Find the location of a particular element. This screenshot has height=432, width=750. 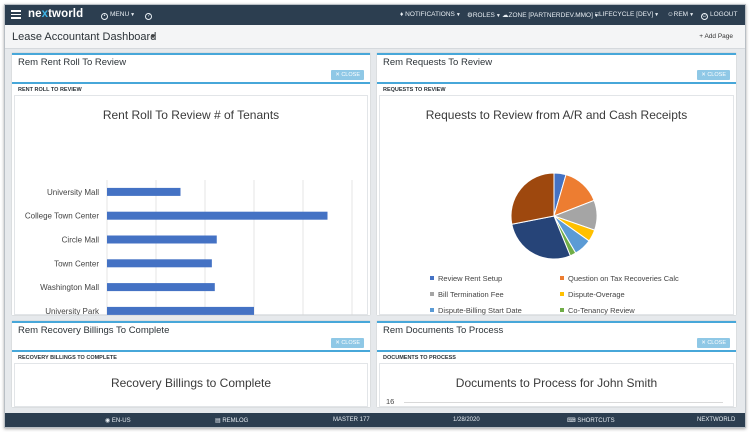

legend-item: Question on Tax Recoveries Calc is located at coordinates (619, 278).